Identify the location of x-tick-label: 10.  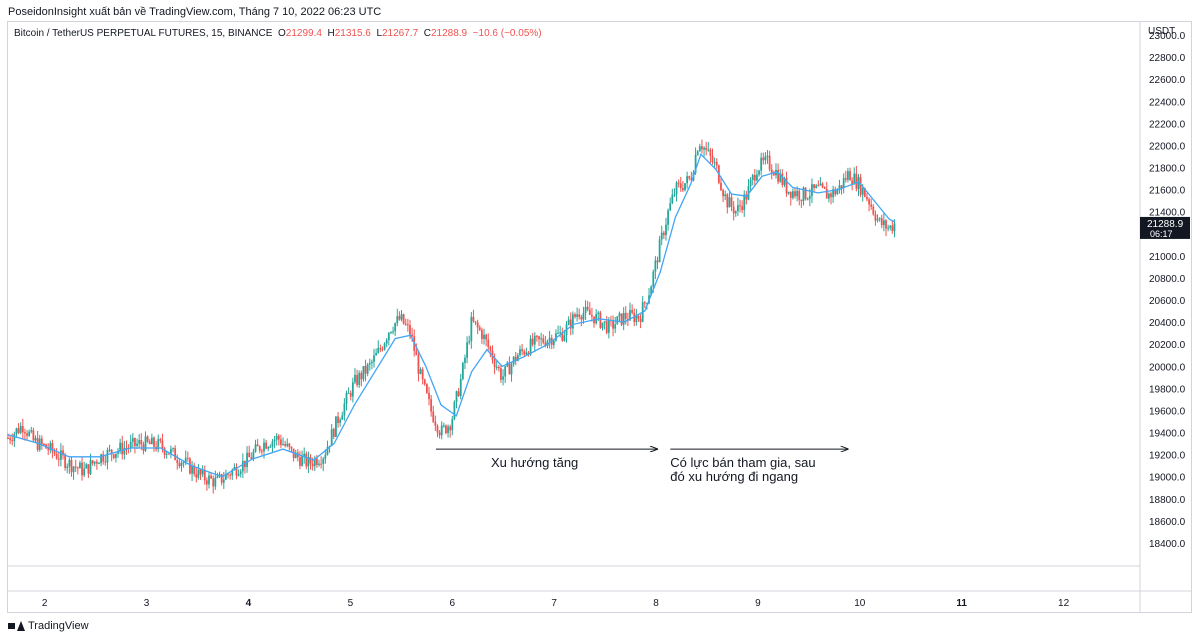
(860, 603).